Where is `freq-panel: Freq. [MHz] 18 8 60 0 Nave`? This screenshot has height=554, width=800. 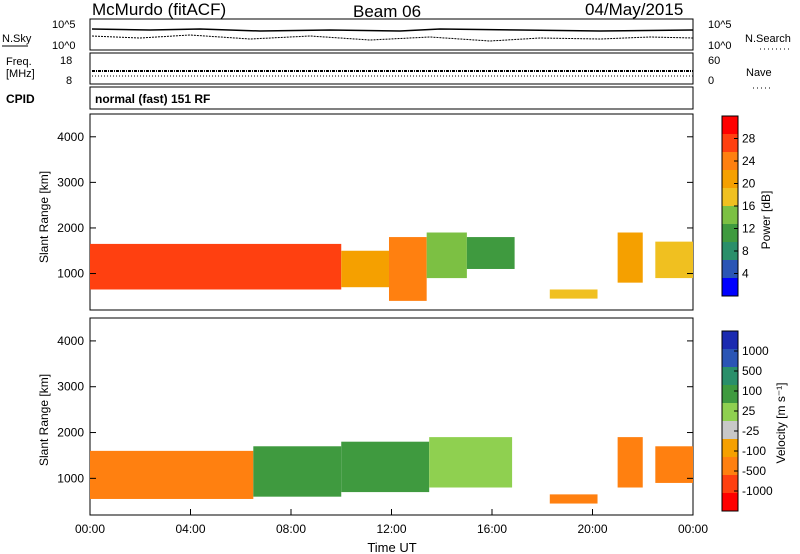 freq-panel: Freq. [MHz] 18 8 60 0 Nave is located at coordinates (389, 70).